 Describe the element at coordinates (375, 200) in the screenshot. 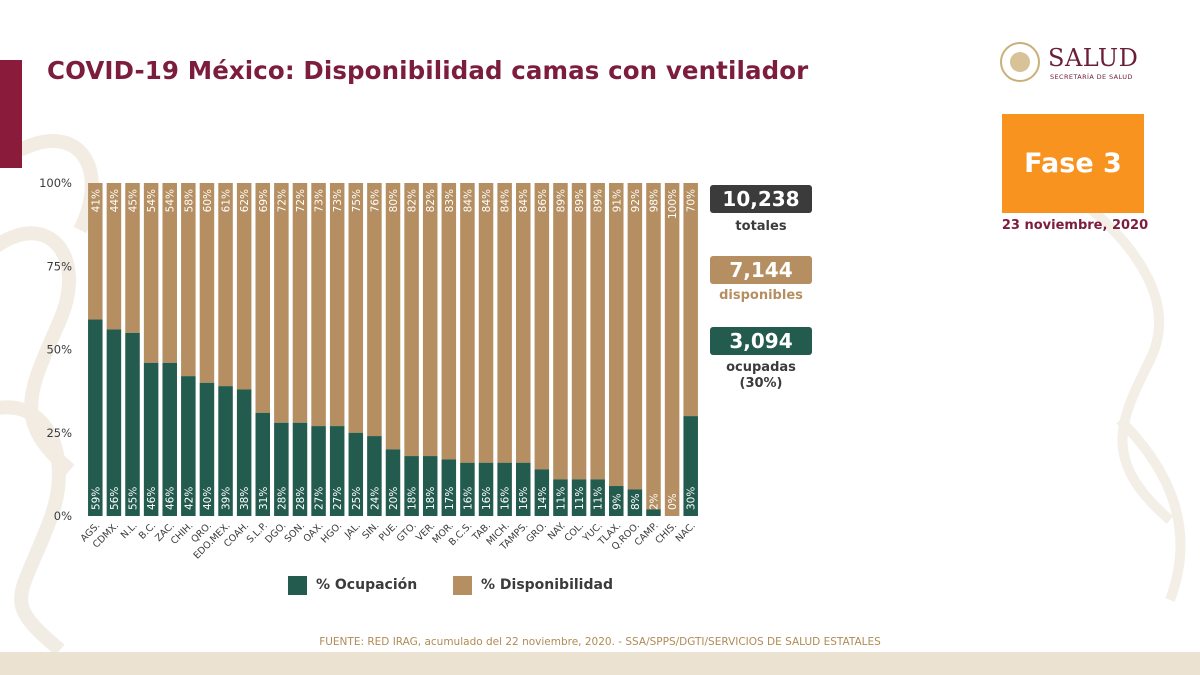

I see `data-label-disponibilidad: 76%` at that location.